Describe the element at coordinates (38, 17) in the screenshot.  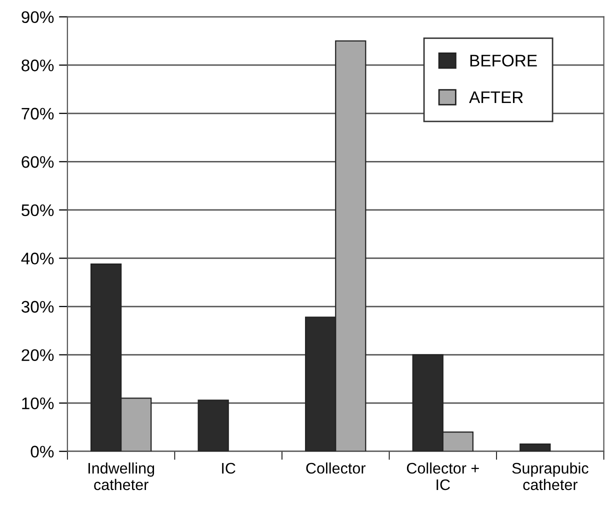
I see `y-tick-label: 90%` at that location.